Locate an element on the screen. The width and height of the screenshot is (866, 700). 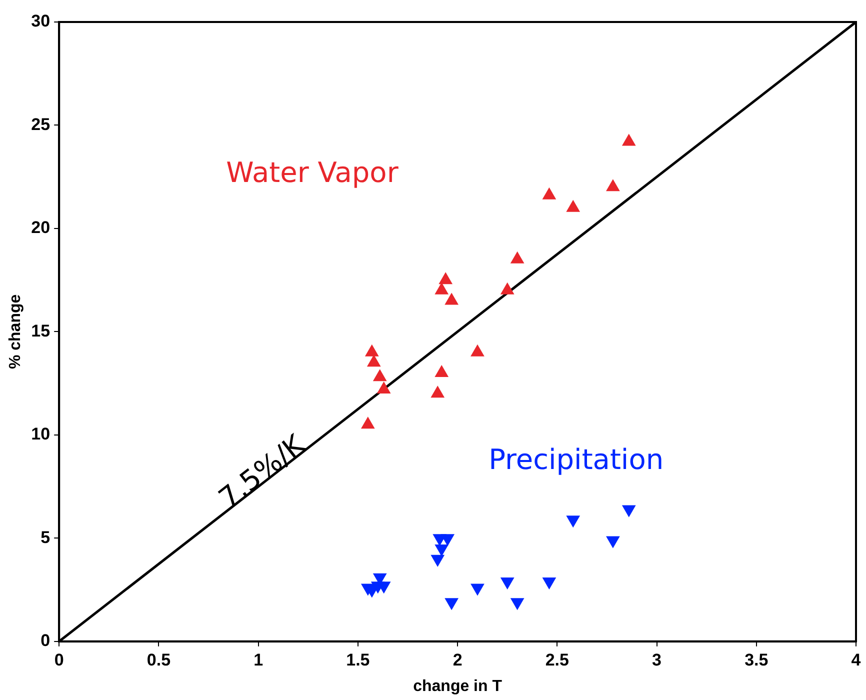
y-tick-label: 10 is located at coordinates (40, 434).